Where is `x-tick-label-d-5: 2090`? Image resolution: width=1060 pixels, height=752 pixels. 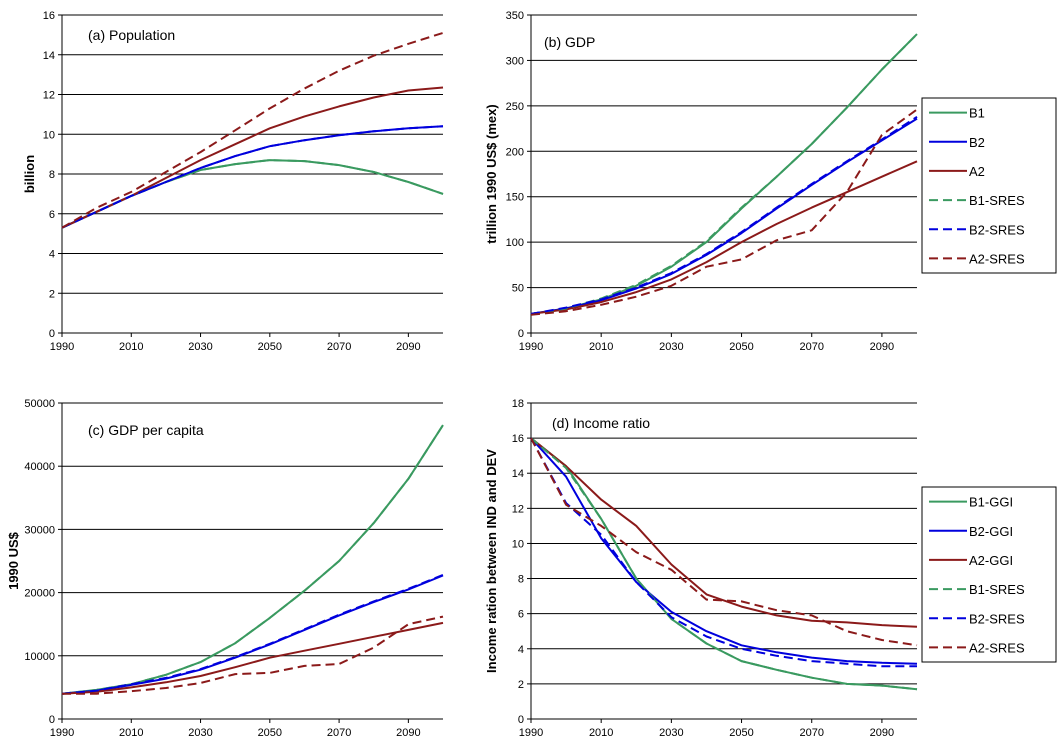
x-tick-label-d-5: 2090 is located at coordinates (882, 733).